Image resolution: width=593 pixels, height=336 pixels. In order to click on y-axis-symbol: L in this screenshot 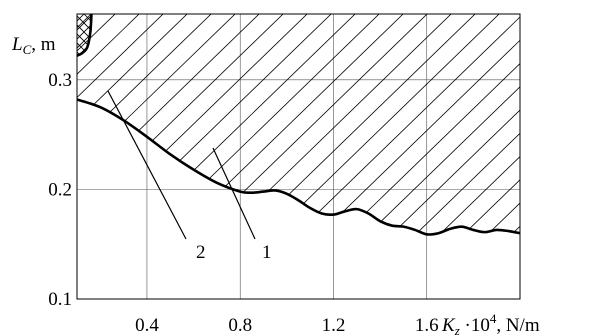, I will do `click(17, 44)`.